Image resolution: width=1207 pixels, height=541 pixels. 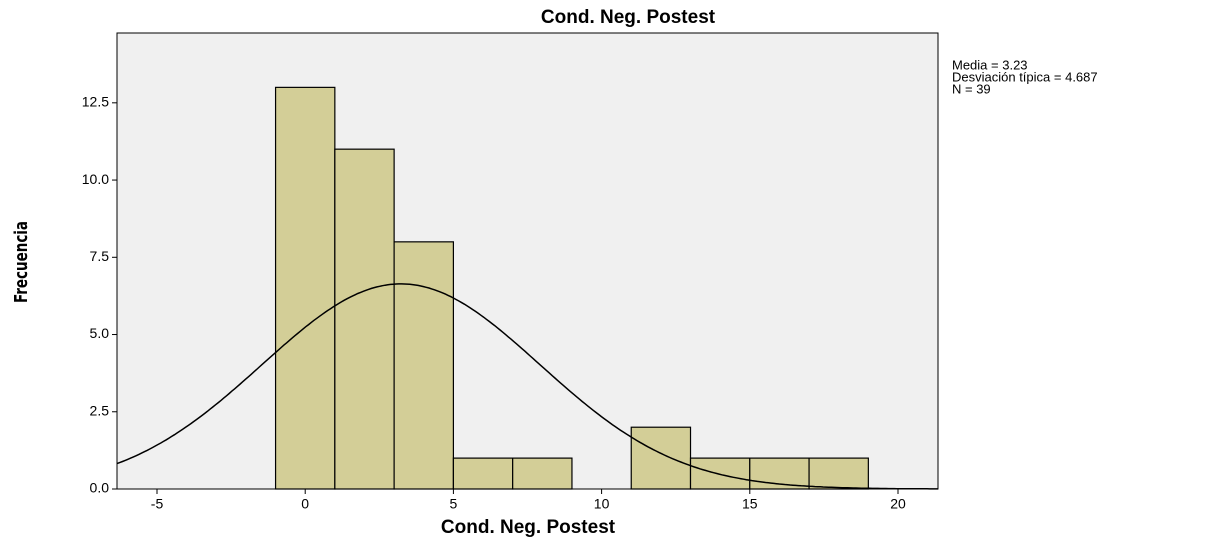 I want to click on x-axis-label: Cond. Neg. Postest, so click(x=528, y=527).